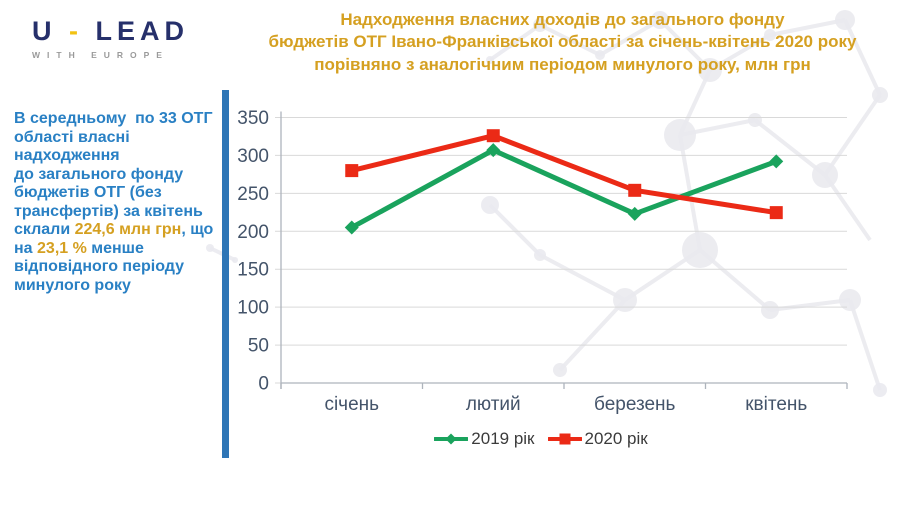  What do you see at coordinates (541, 439) in the screenshot?
I see `chart-legend: 2019 рік 2020 рік` at bounding box center [541, 439].